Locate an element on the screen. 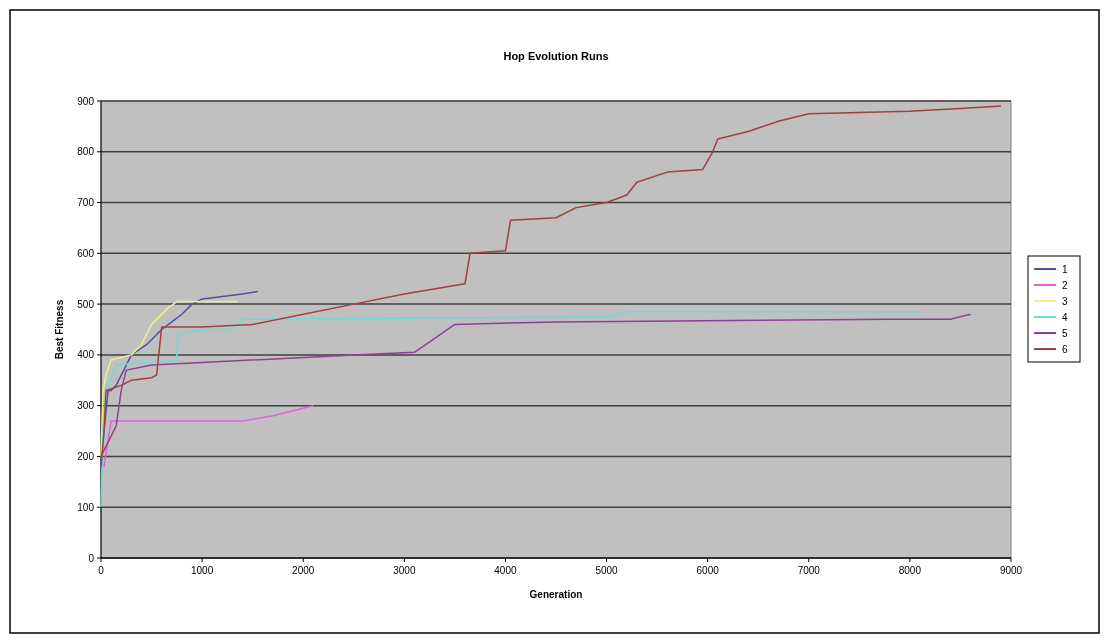 This screenshot has height=643, width=1109. y-tick-label: 800 is located at coordinates (86, 152).